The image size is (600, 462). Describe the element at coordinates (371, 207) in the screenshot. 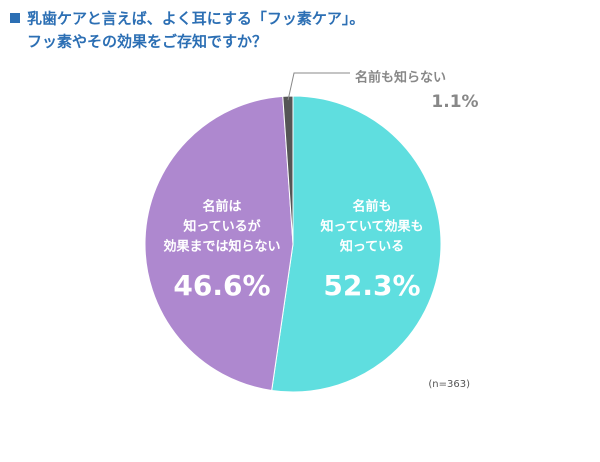

I see `slice-label: 名前も` at that location.